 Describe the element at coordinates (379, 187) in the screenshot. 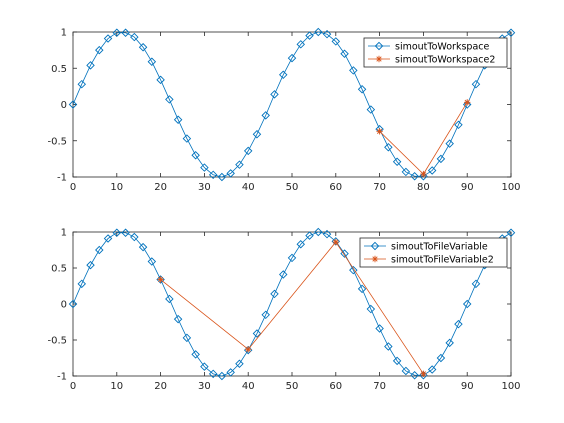

I see `x-tick-label: 70` at that location.